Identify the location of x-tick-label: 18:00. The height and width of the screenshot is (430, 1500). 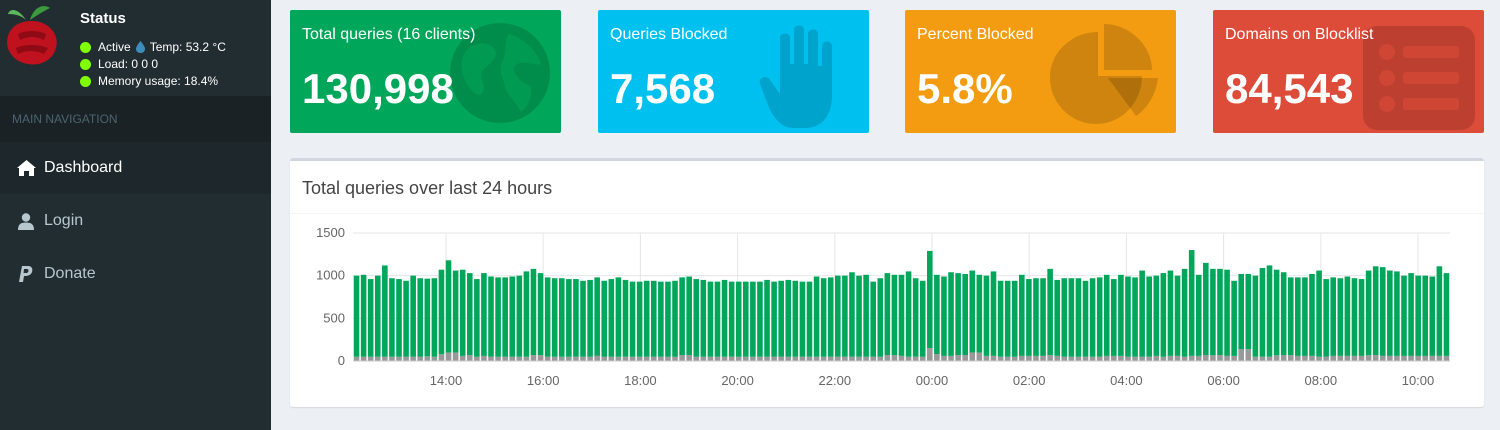
(640, 380).